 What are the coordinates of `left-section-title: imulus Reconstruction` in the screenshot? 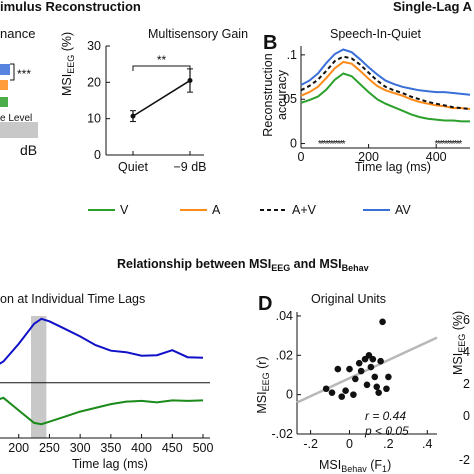 It's located at (70, 7).